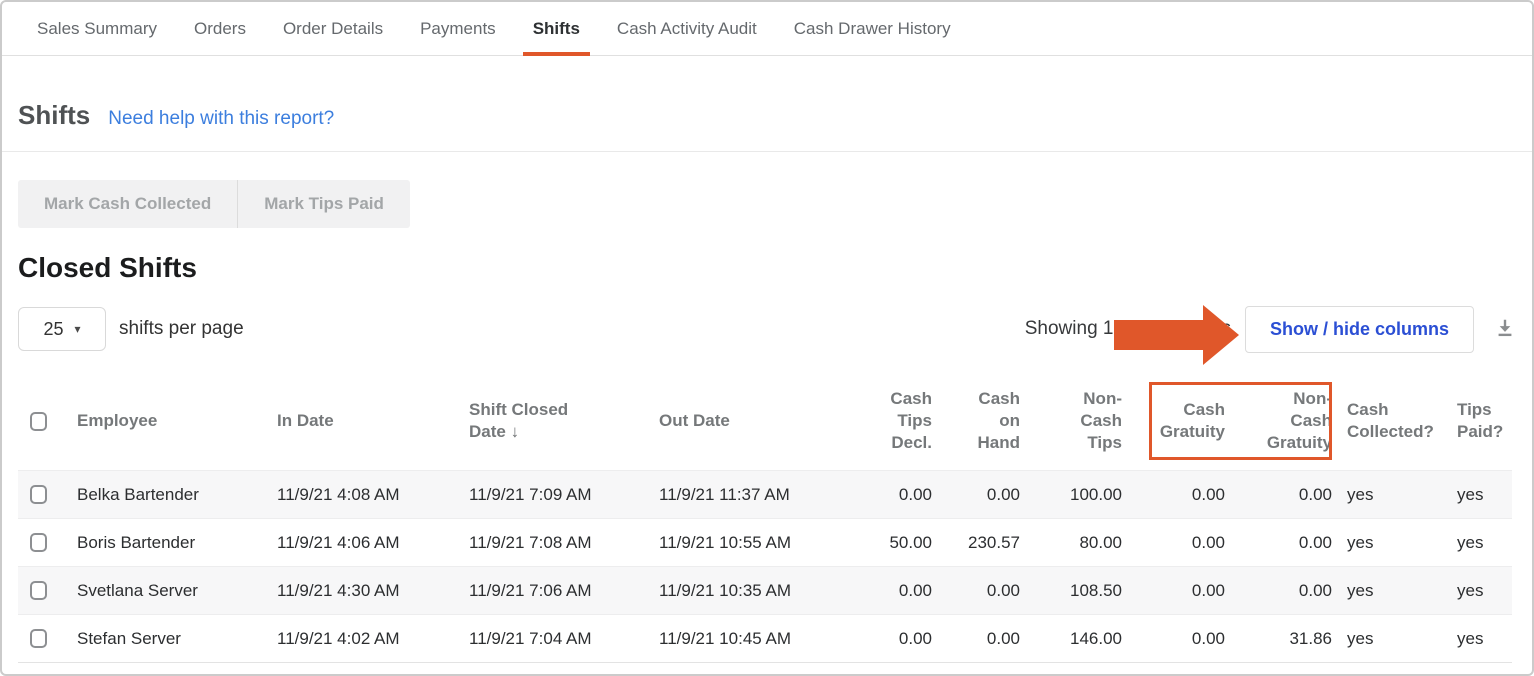 Image resolution: width=1534 pixels, height=676 pixels. What do you see at coordinates (1071, 542) in the screenshot?
I see `cell-non-cash-tips: 80.00` at bounding box center [1071, 542].